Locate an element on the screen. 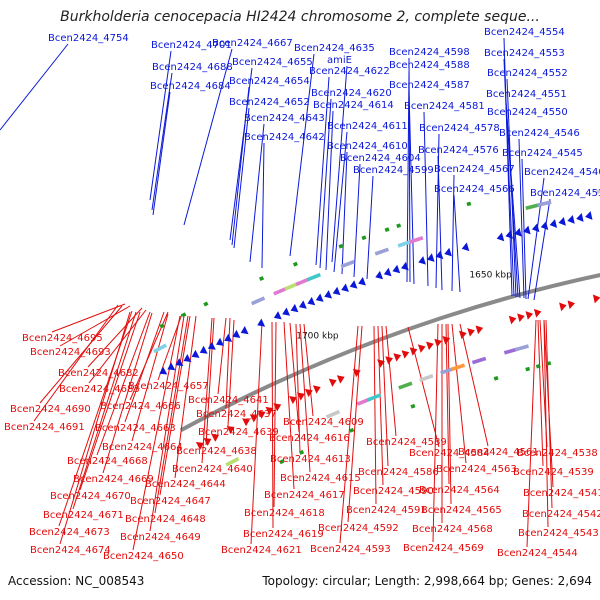 This screenshot has width=600, height=600. forward-gene-label: Bcen2424_4610 is located at coordinates (367, 146).